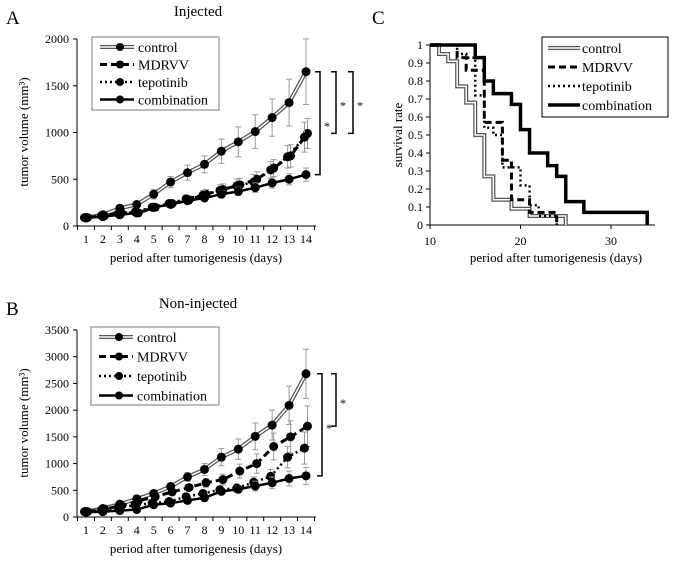  Describe the element at coordinates (289, 530) in the screenshot. I see `x-tick-label: 13` at that location.